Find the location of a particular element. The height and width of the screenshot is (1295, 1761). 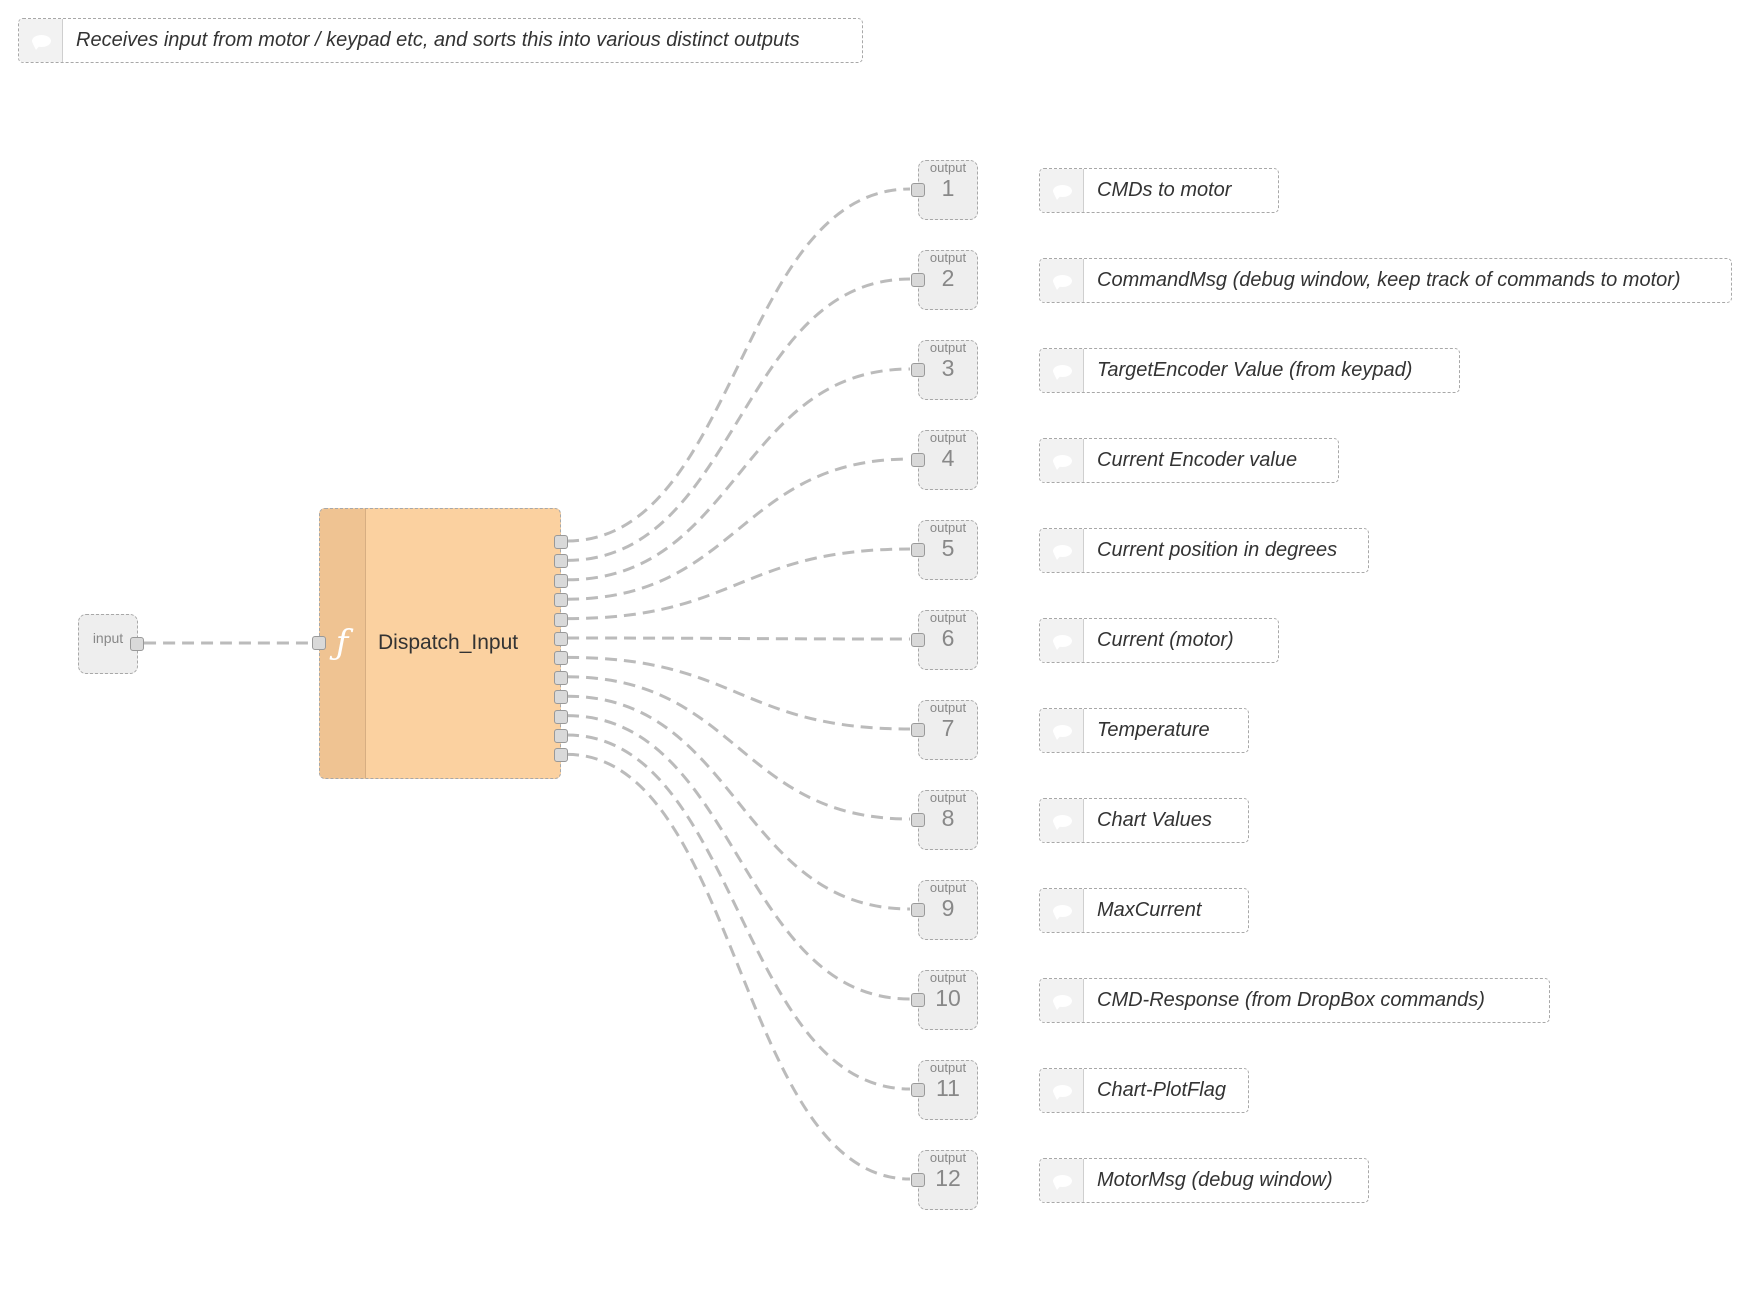

output-comment-3: TargetEncoder Value (from keypad) is located at coordinates (1249, 370).